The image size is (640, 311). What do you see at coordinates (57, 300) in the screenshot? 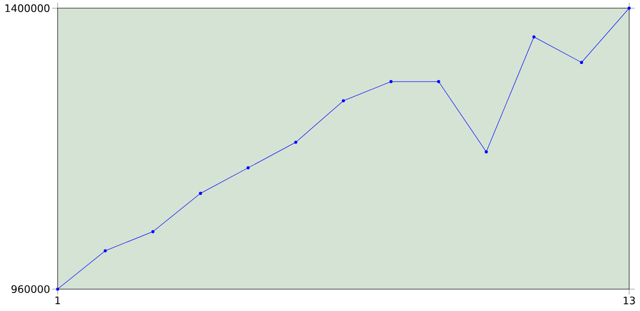
I see `x-tick-label: 1` at bounding box center [57, 300].